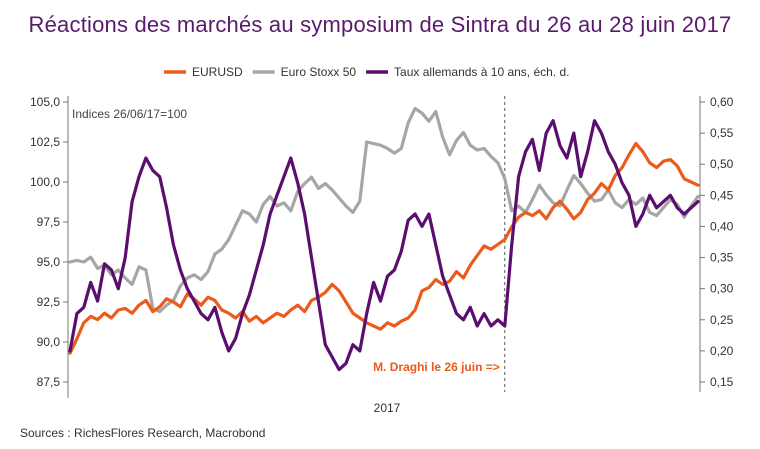 Image resolution: width=760 pixels, height=449 pixels. Describe the element at coordinates (722, 102) in the screenshot. I see `right-tick-label: 0,60` at that location.